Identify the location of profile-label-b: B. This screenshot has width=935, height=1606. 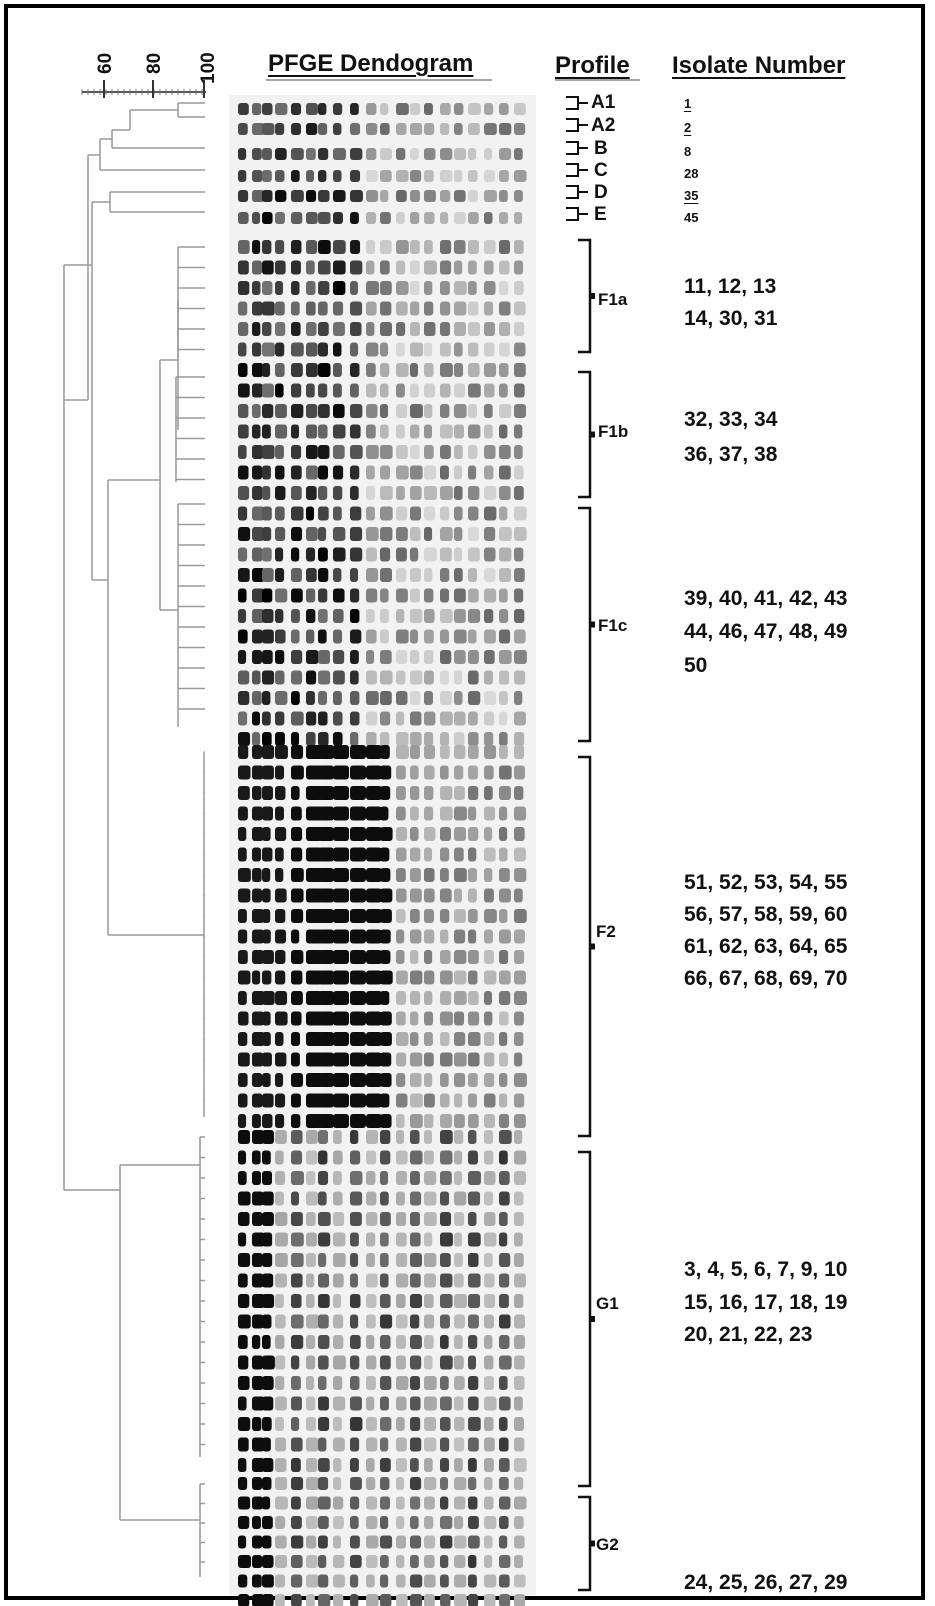
(601, 148).